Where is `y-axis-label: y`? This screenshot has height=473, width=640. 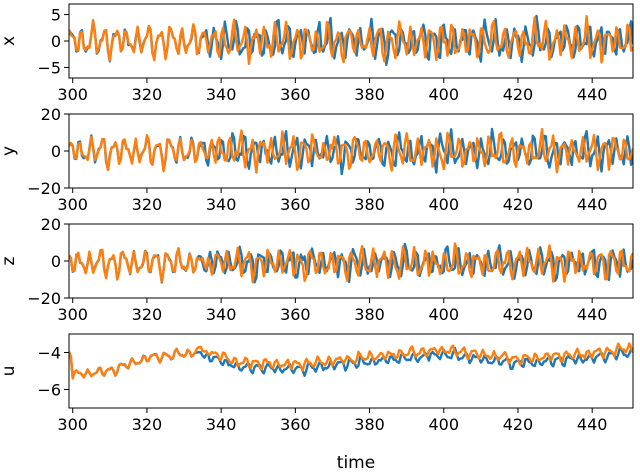 y-axis-label: y is located at coordinates (9, 151).